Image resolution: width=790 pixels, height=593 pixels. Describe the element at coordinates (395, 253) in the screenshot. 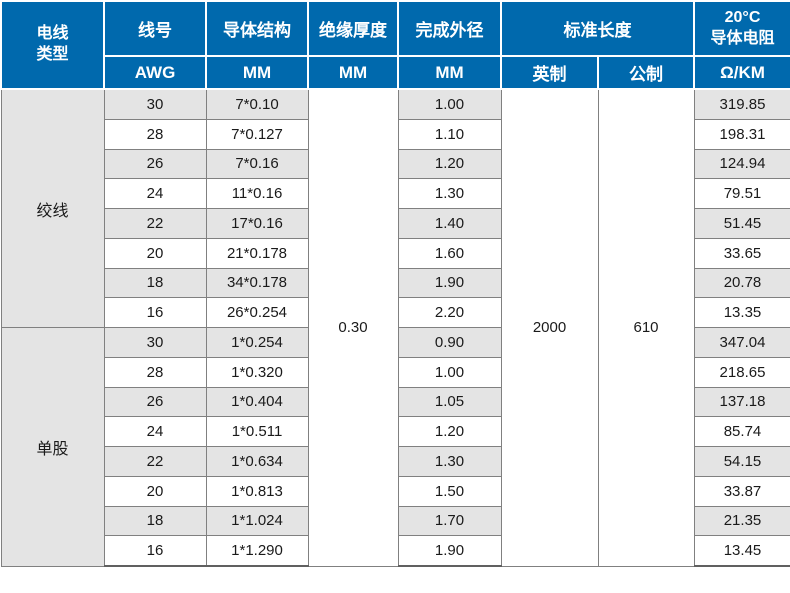

I see `table-row: 20 21*0.178 1.60 33.65` at that location.